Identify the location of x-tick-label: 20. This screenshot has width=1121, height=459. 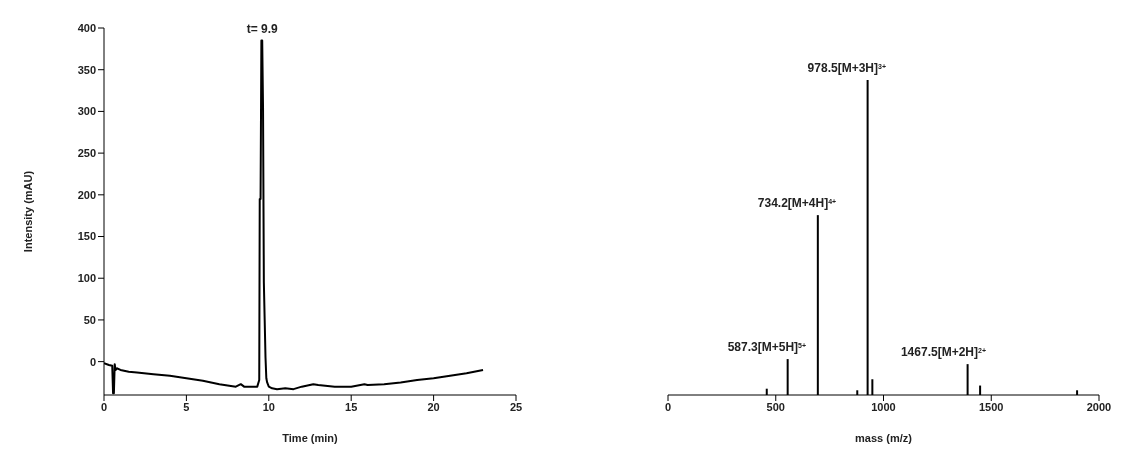
(433, 406).